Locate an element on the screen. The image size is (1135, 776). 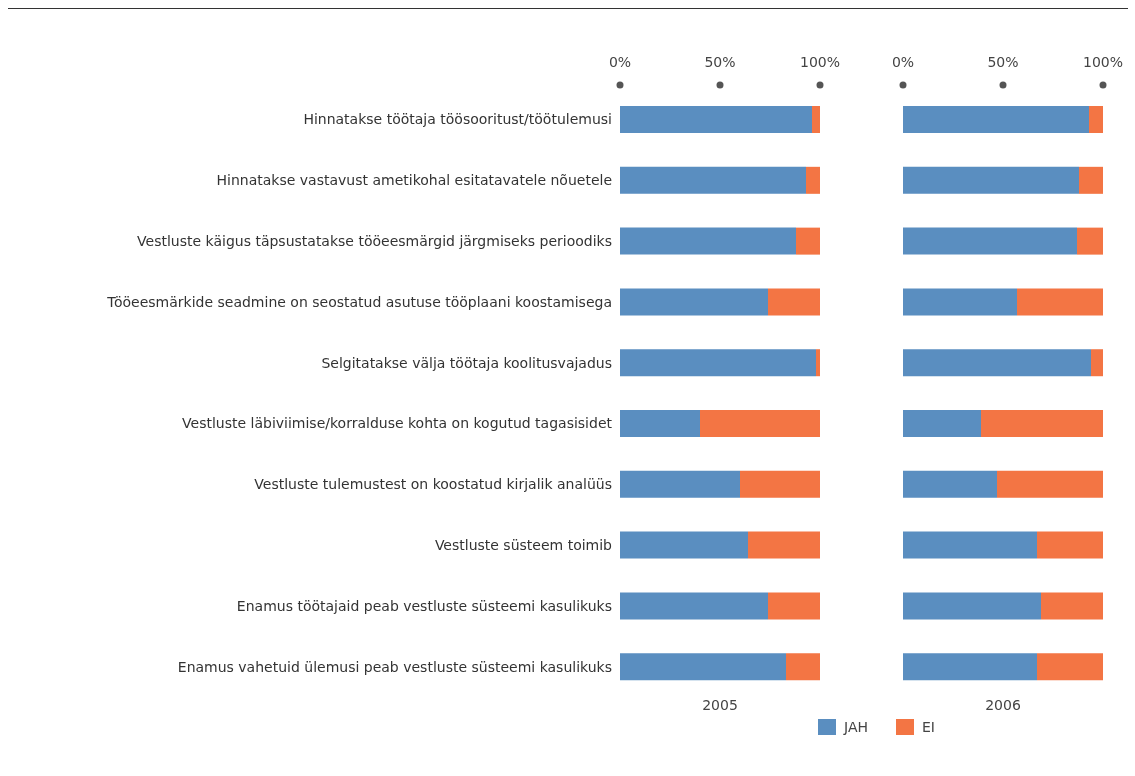
y-tick-label: Hinnatakse vastavust ametikohal esitatavatele nõuetele is located at coordinates (414, 180).